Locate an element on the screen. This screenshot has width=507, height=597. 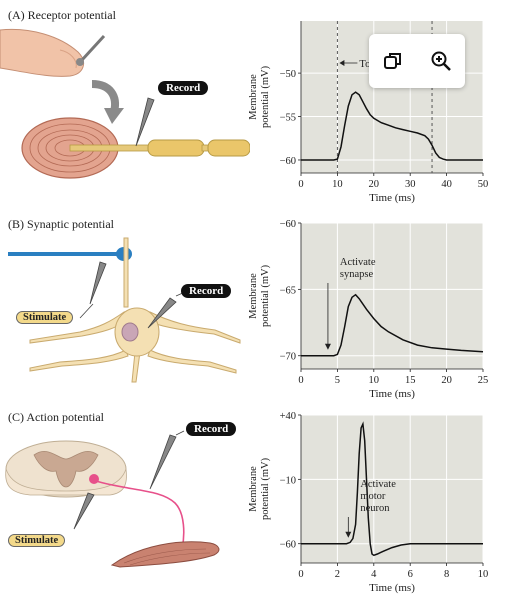
y-tick-label: +40 is located at coordinates (288, 416).